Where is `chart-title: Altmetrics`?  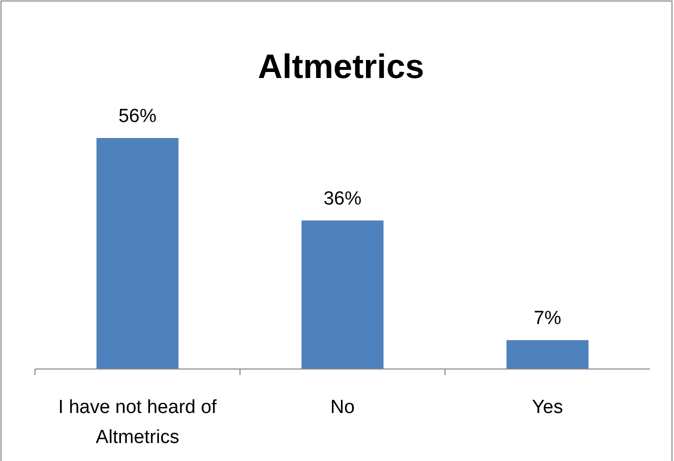 chart-title: Altmetrics is located at coordinates (341, 67).